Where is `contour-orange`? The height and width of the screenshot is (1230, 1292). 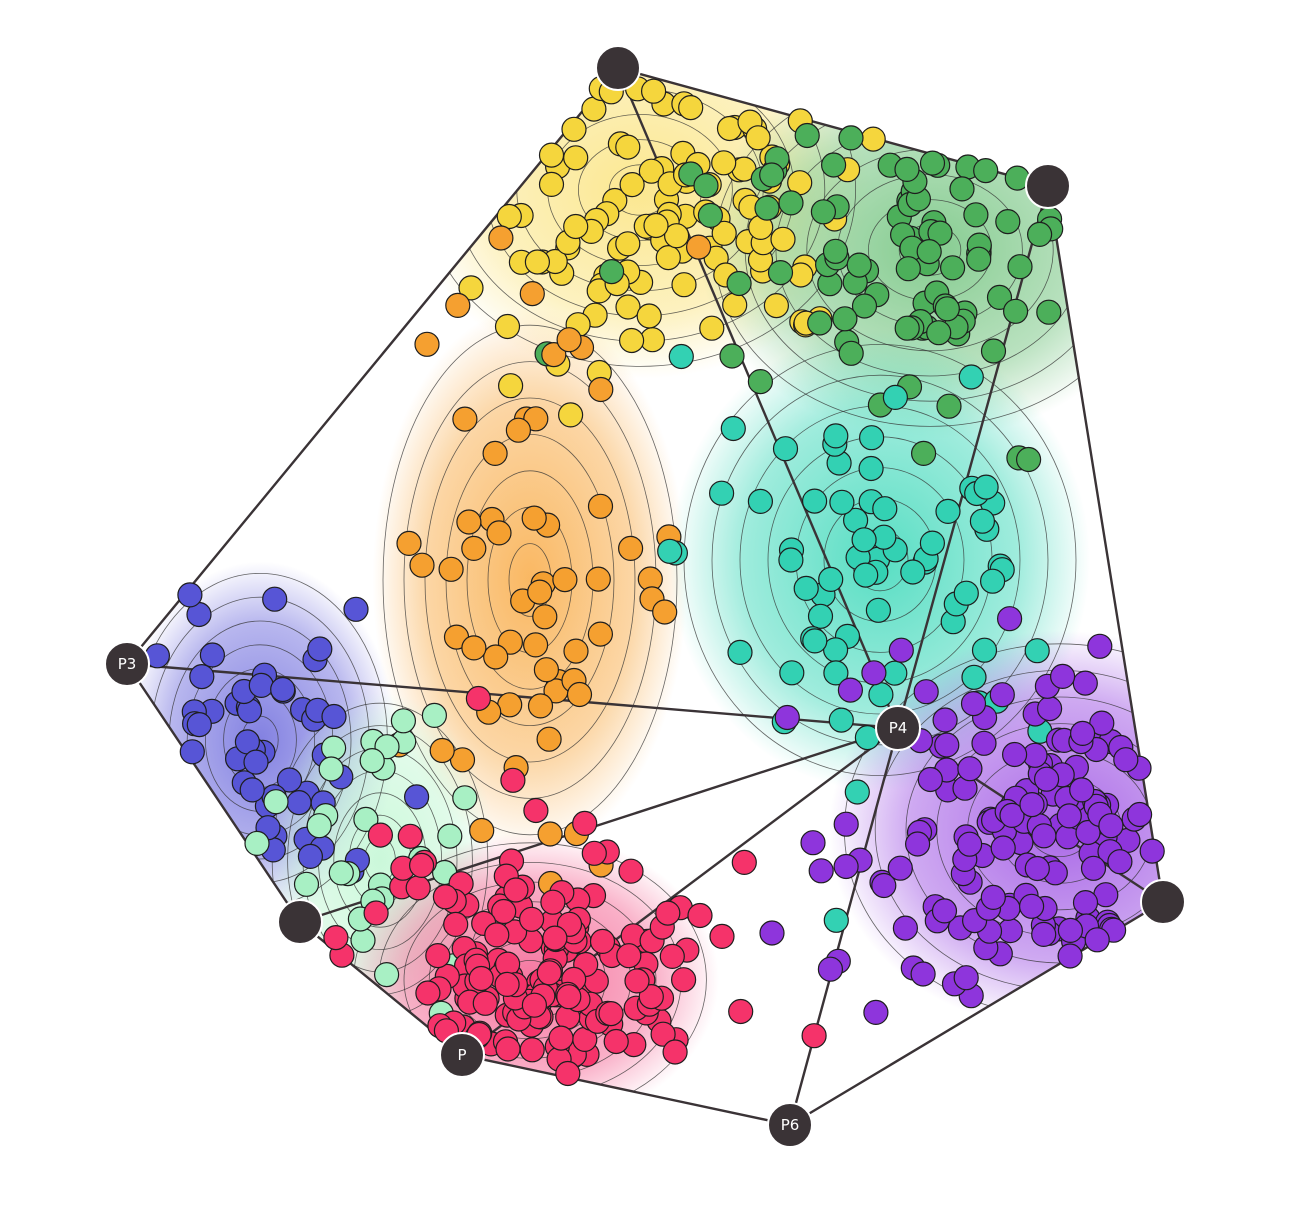
contour-orange is located at coordinates (530, 580).